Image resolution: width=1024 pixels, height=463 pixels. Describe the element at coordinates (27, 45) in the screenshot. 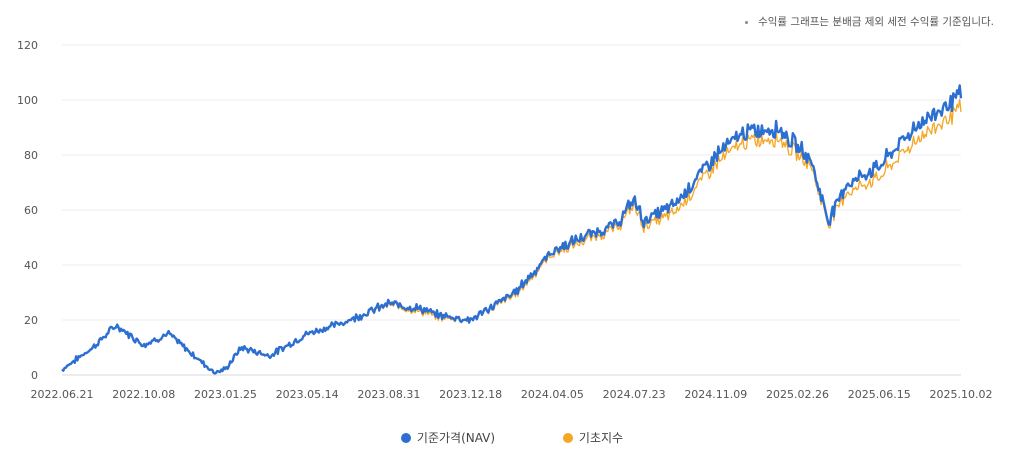

I see `y-tick-label: 120` at that location.